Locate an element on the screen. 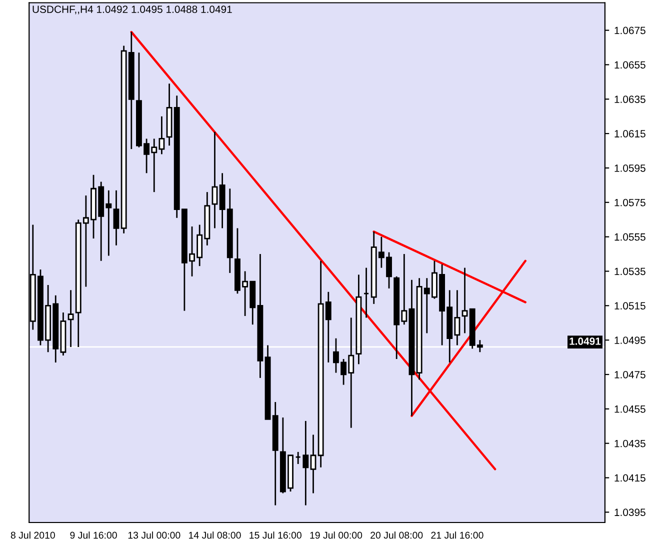  chart-title: USDCHF,,H4 1.0492 1.0495 1.0488 1.0491 is located at coordinates (132, 10).